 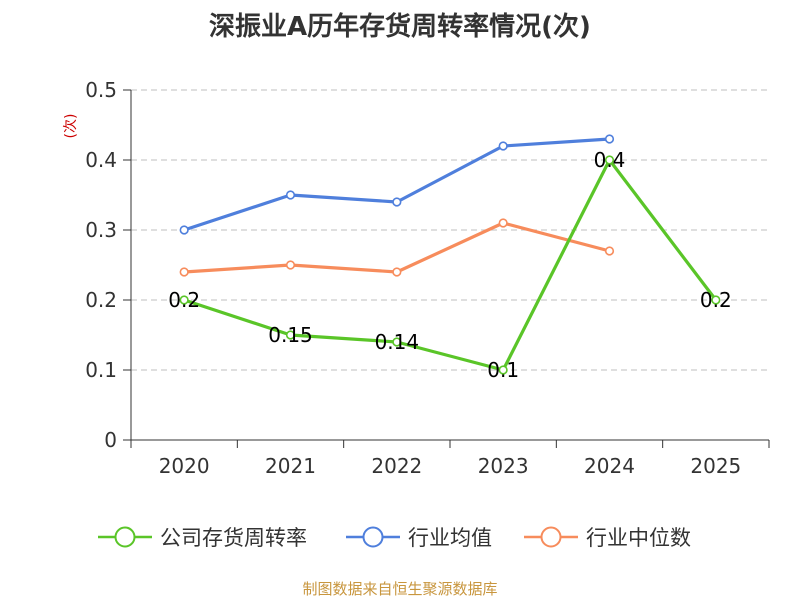 What do you see at coordinates (638, 538) in the screenshot?
I see `legend-label: 行业中位数` at bounding box center [638, 538].